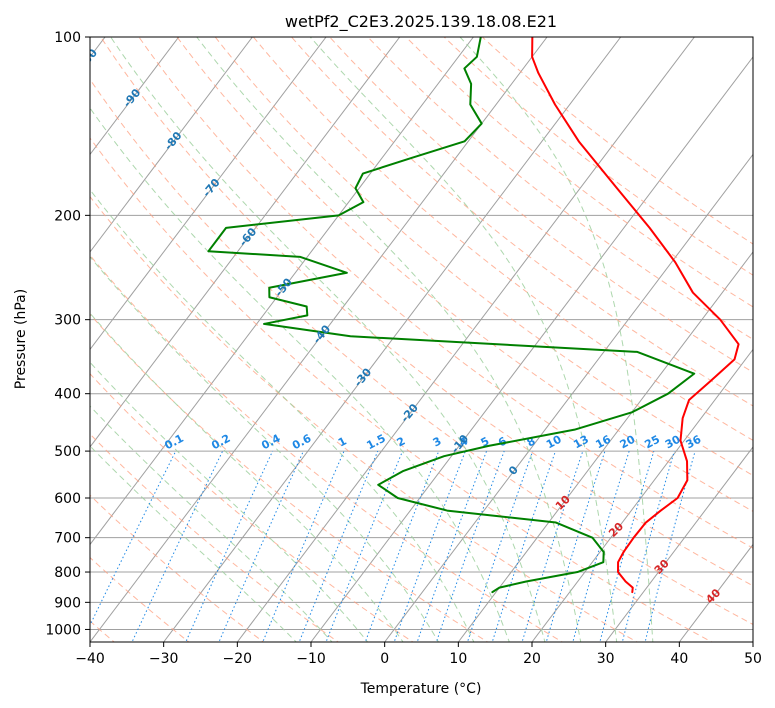  I want to click on y-tick-label-800: 800, so click(67, 573).